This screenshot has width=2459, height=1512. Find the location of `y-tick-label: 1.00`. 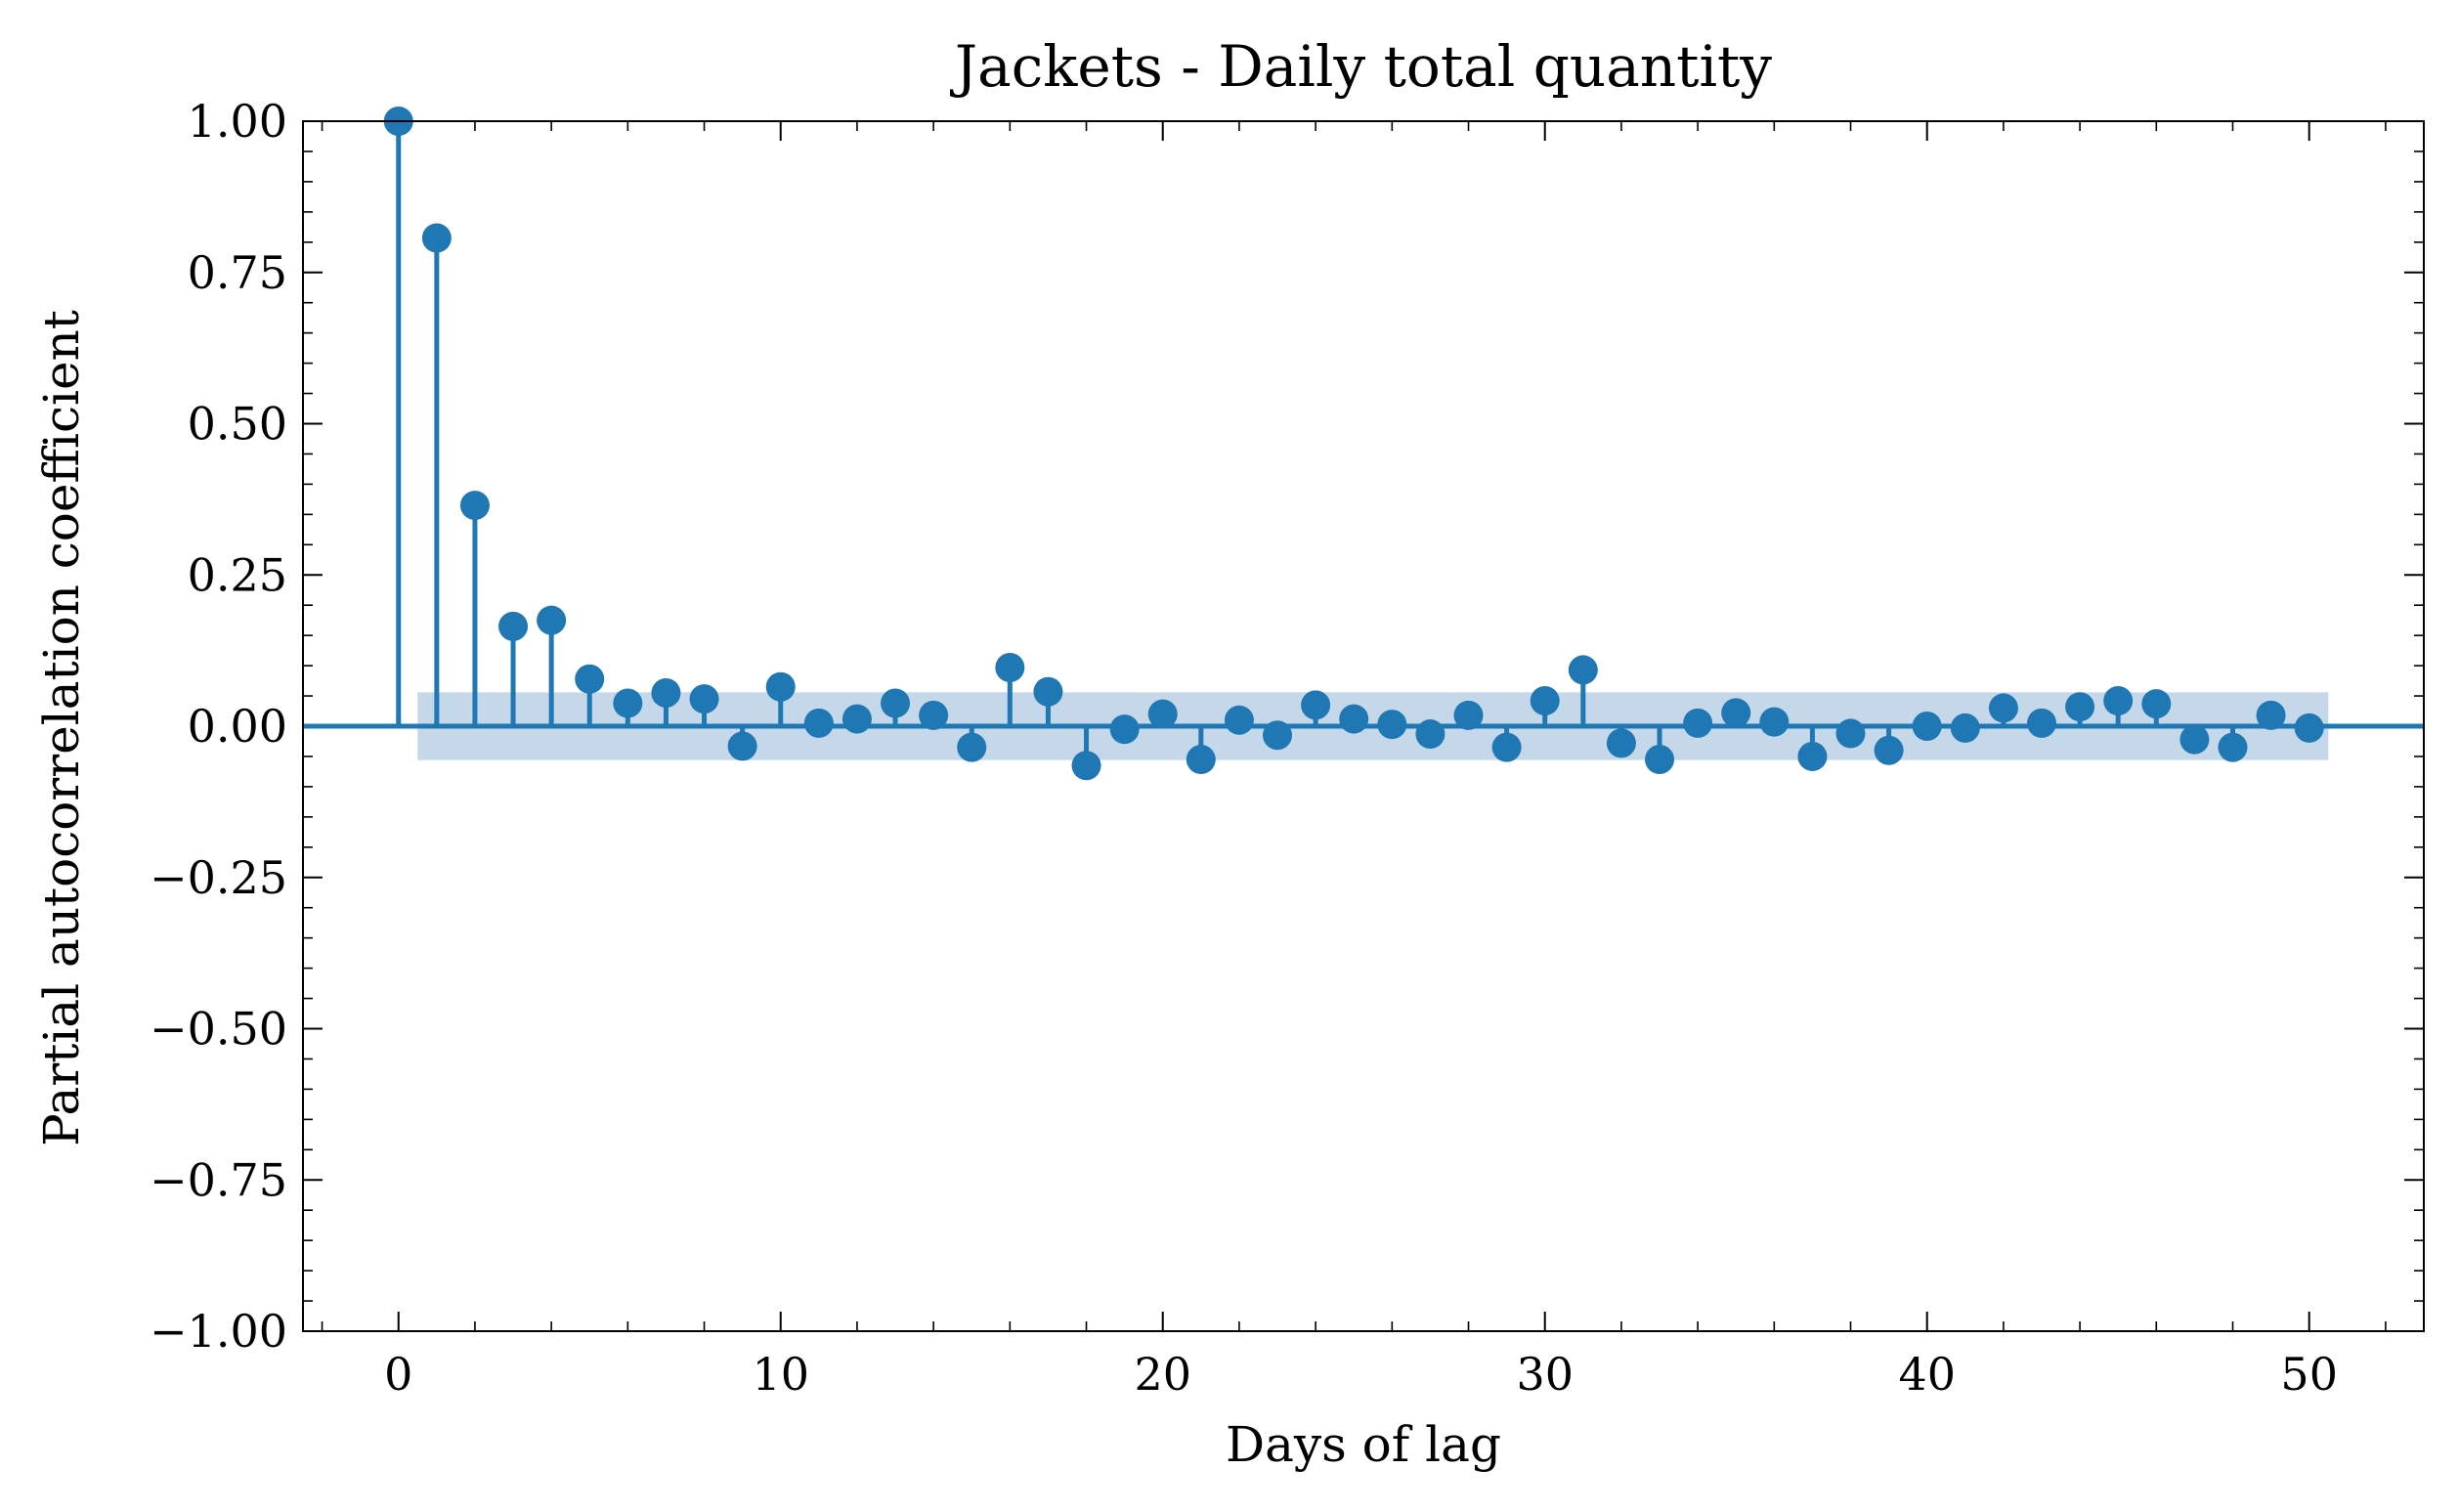

y-tick-label: 1.00 is located at coordinates (237, 121).